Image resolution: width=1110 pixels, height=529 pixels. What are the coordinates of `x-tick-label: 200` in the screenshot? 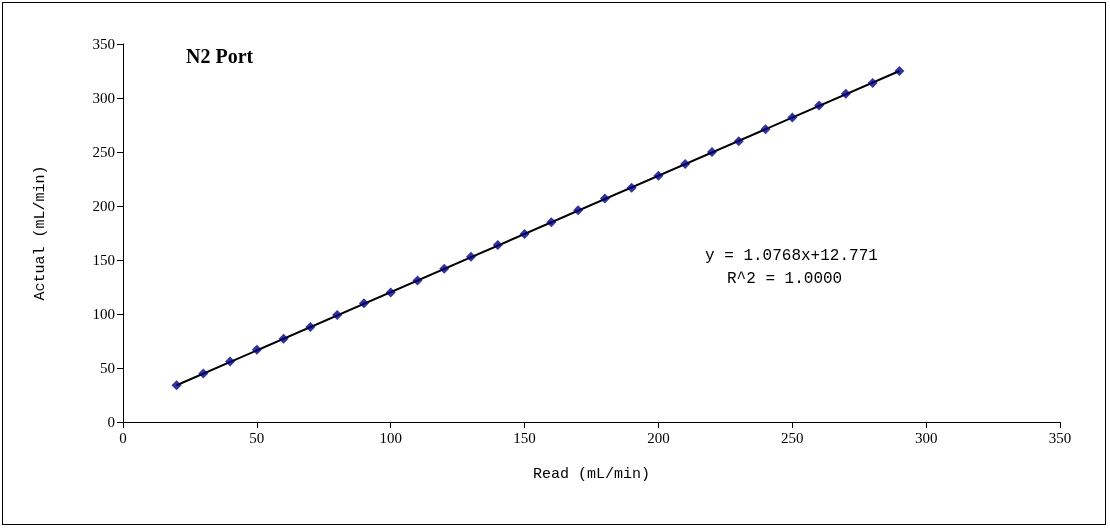 It's located at (658, 437).